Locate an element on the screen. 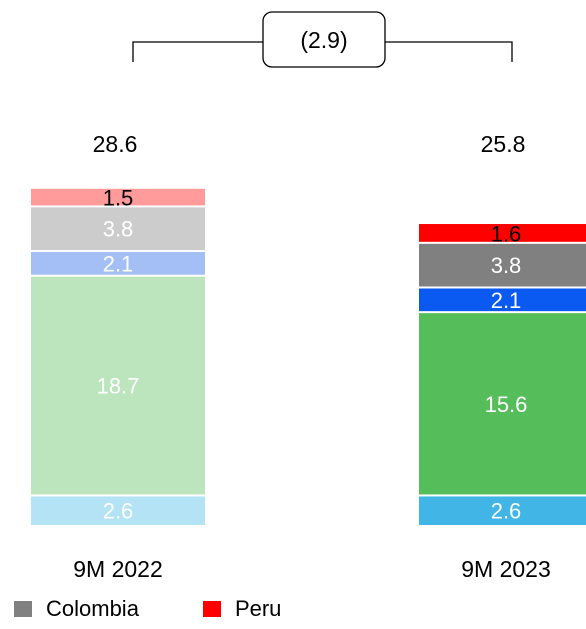 This screenshot has width=586, height=629. legend-item-colombia: Colombia is located at coordinates (76, 609).